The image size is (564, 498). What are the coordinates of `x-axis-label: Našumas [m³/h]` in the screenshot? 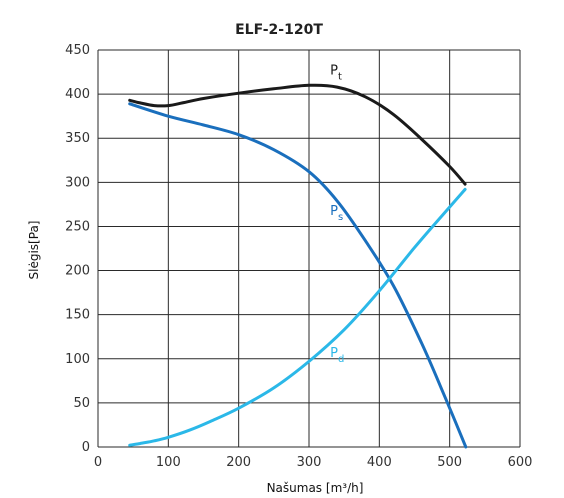 It's located at (315, 488).